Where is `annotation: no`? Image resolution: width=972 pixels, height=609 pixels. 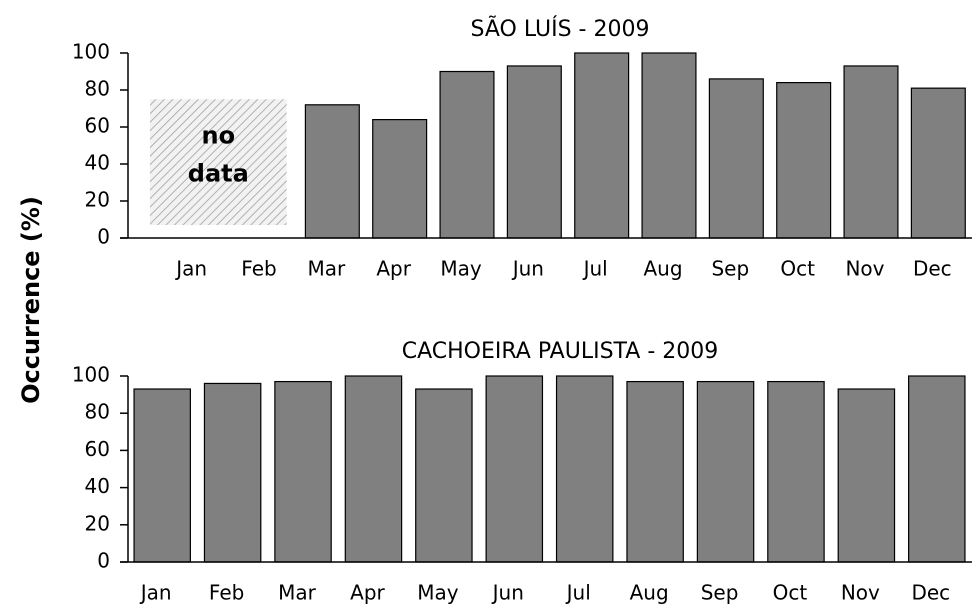 annotation: no is located at coordinates (219, 135).